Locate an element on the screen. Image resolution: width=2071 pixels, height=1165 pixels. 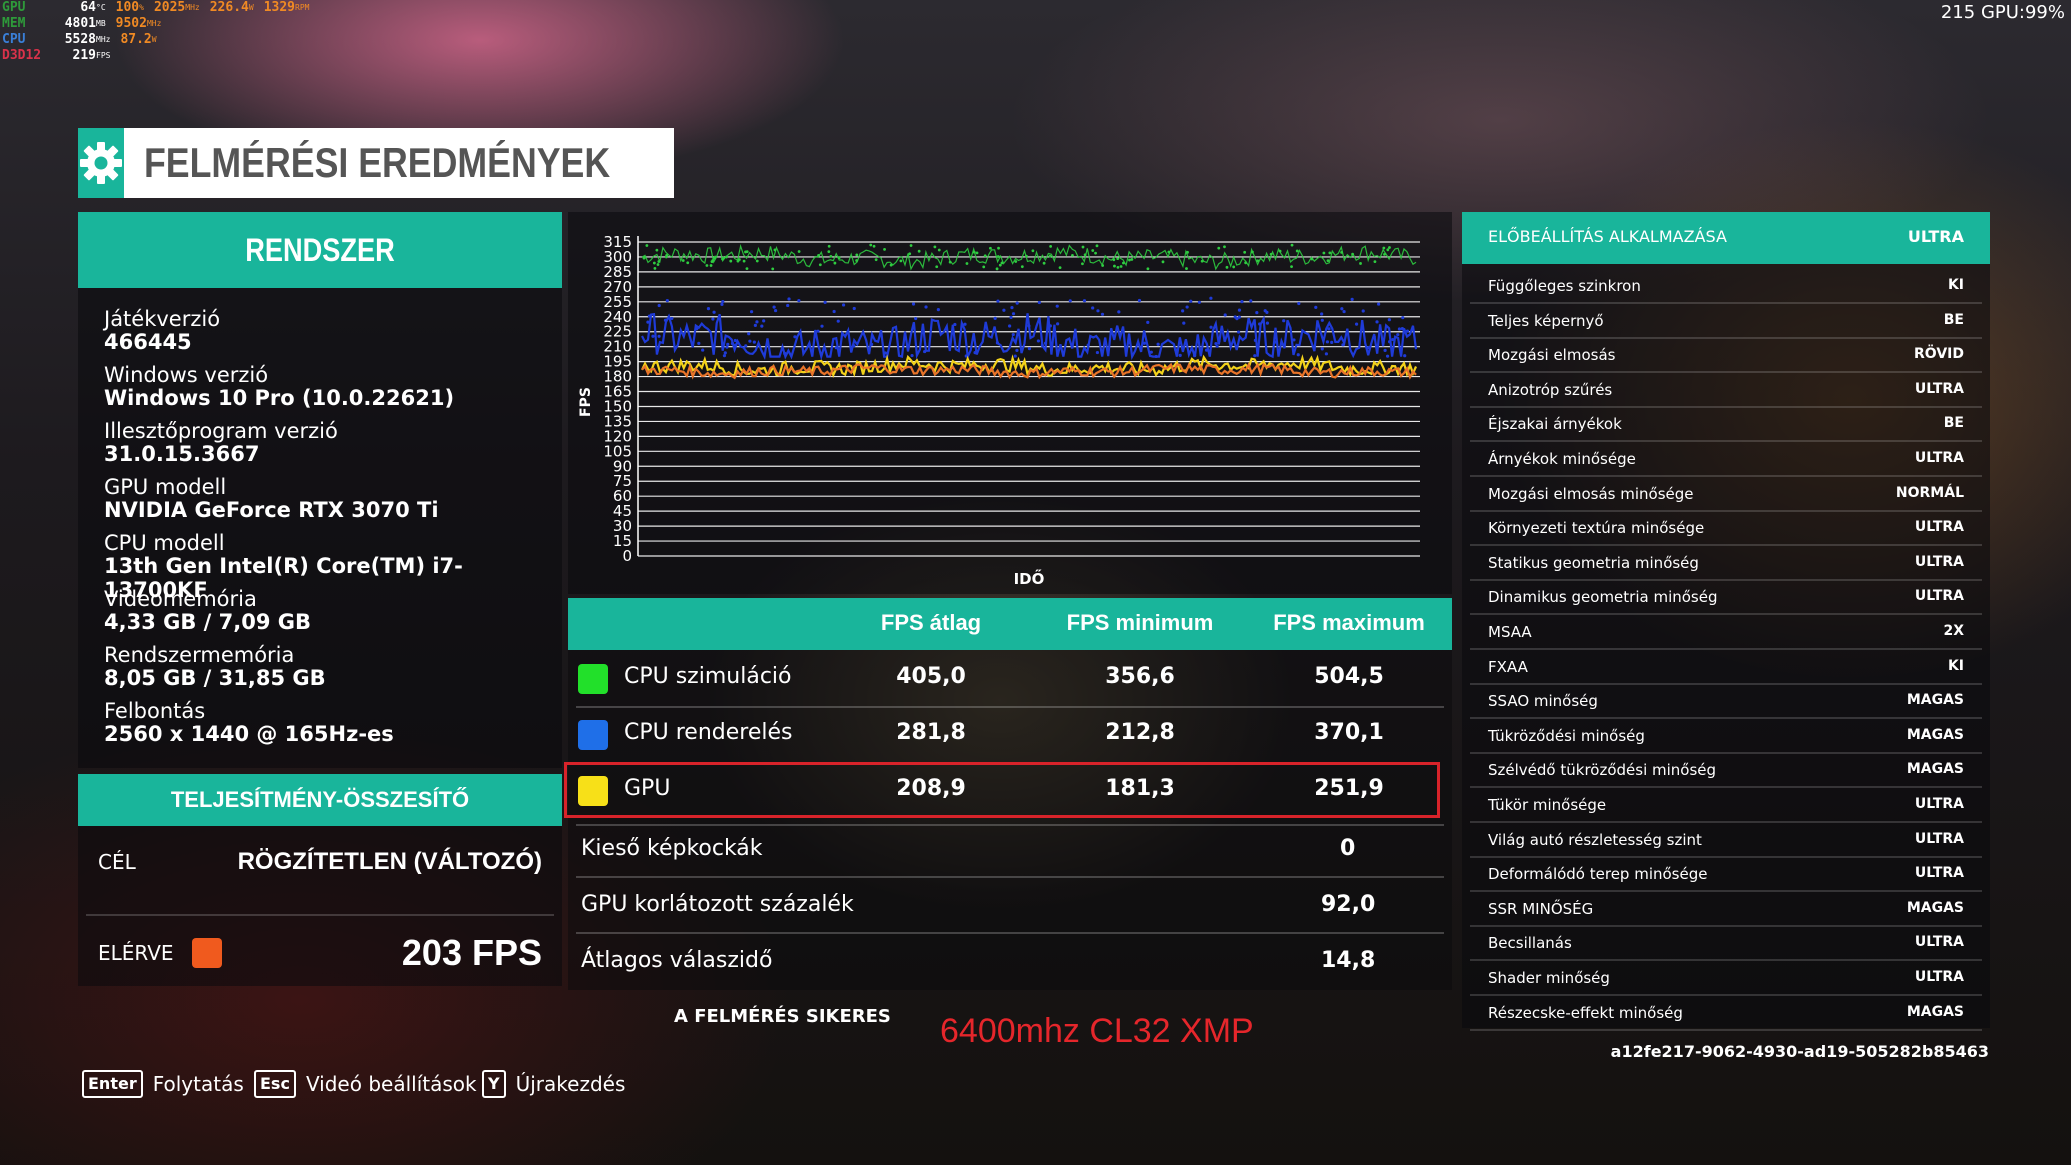
overlay-row-mem: MEM 4801 MB 9502 MHz is located at coordinates (157, 24).